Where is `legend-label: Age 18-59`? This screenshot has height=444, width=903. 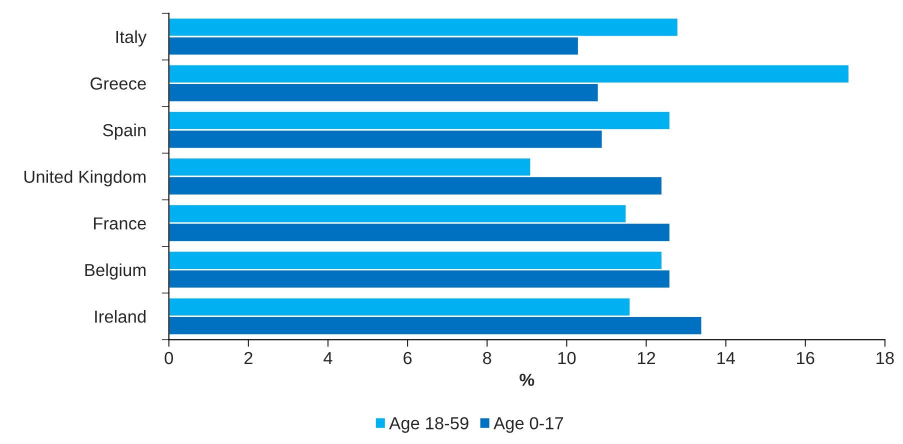
legend-label: Age 18-59 is located at coordinates (428, 425).